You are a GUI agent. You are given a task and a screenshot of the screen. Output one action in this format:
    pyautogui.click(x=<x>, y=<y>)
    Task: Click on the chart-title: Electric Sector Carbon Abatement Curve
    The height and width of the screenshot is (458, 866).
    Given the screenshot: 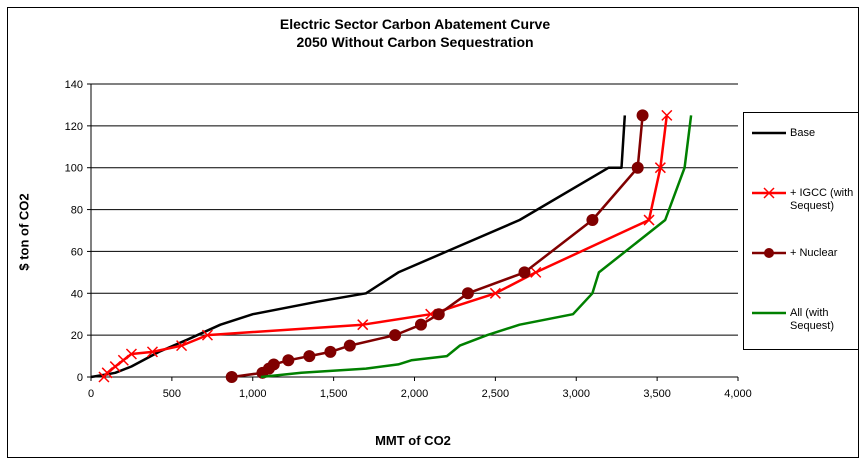 What is the action you would take?
    pyautogui.click(x=415, y=24)
    